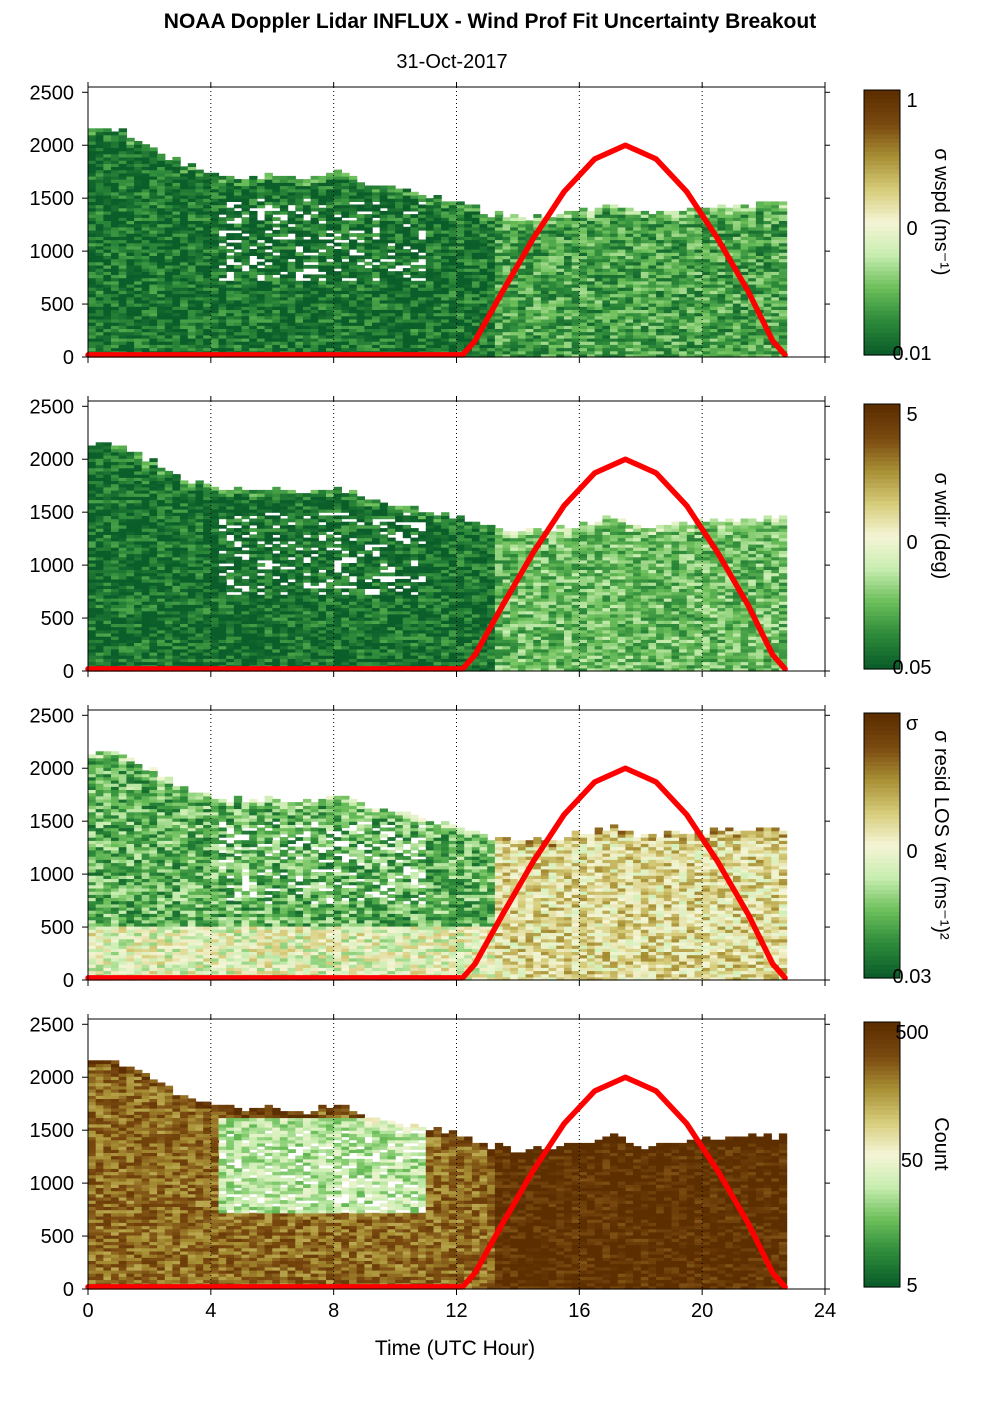 The height and width of the screenshot is (1412, 981). What do you see at coordinates (52, 252) in the screenshot?
I see `y-tick-label: 1000` at bounding box center [52, 252].